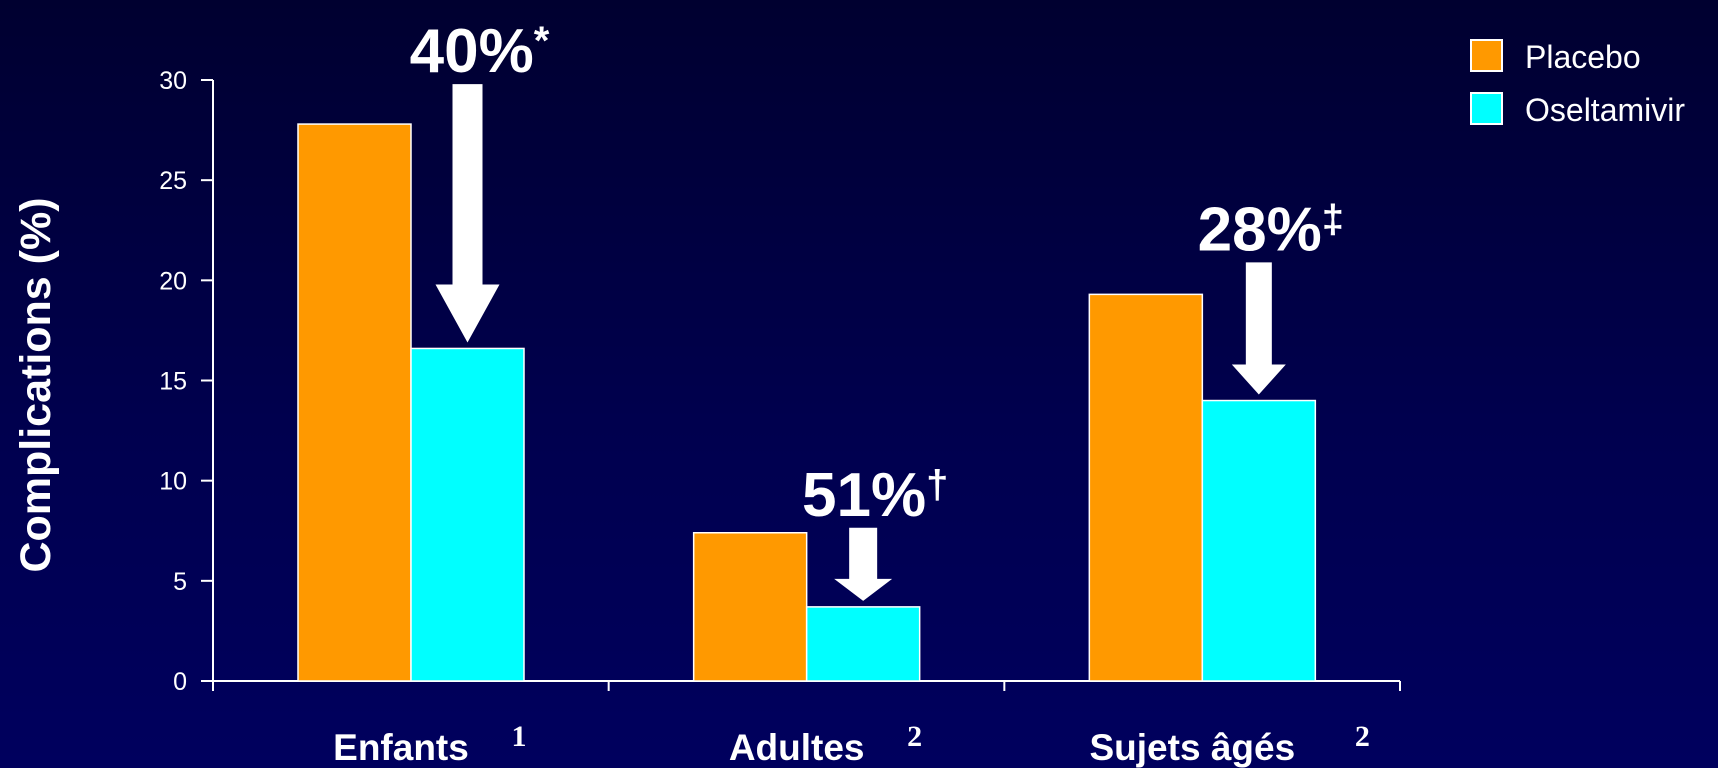 The height and width of the screenshot is (768, 1718). Describe the element at coordinates (173, 81) in the screenshot. I see `y-tick-label: 30` at that location.